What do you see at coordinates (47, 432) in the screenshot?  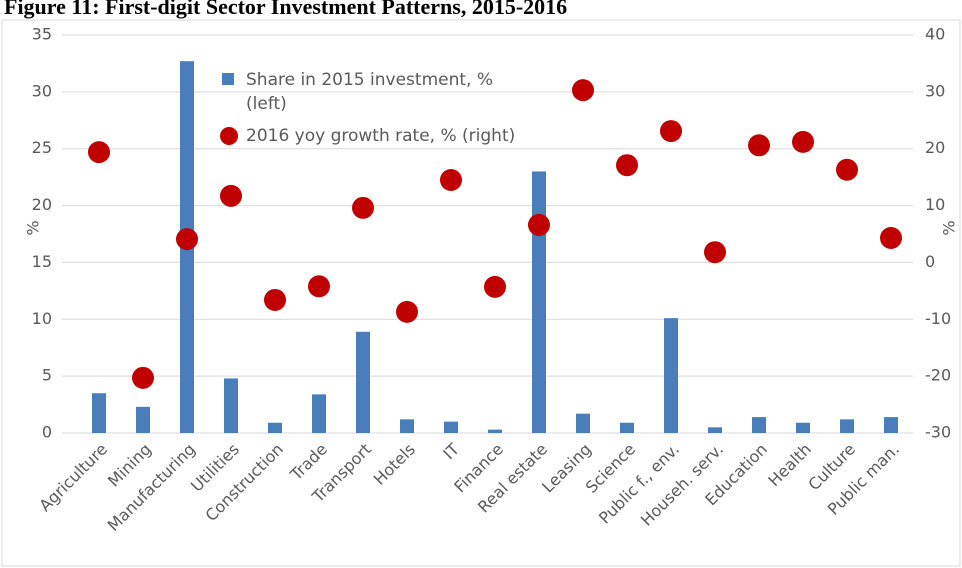 I see `y-tick-label: 0` at bounding box center [47, 432].